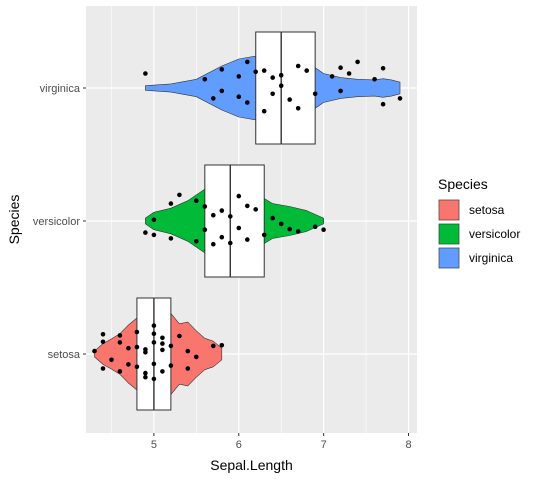 This screenshot has height=479, width=538. What do you see at coordinates (491, 258) in the screenshot?
I see `legend-label-virginica: virginica` at bounding box center [491, 258].